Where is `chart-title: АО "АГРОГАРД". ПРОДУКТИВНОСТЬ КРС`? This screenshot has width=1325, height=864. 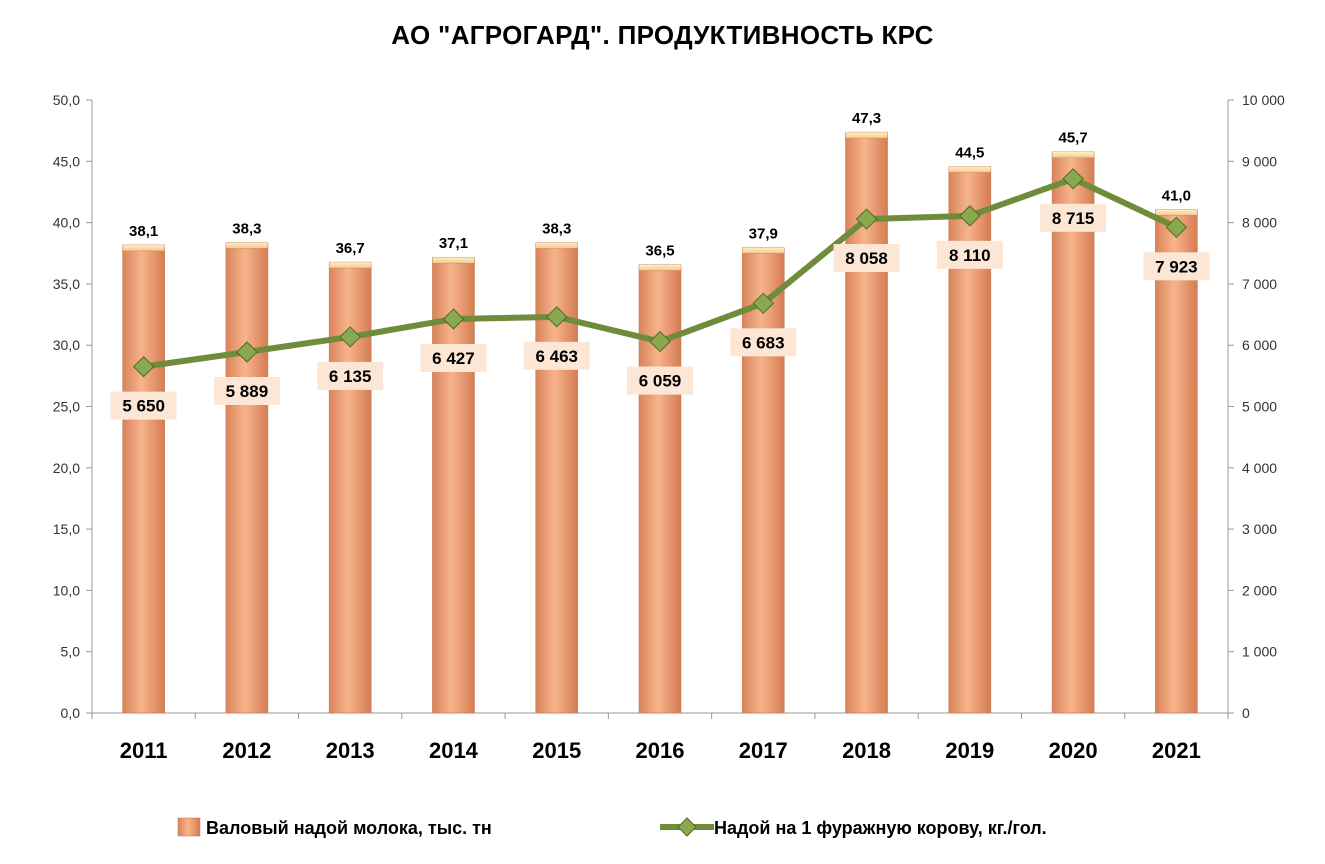
chart-title: АО "АГРОГАРД". ПРОДУКТИВНОСТЬ КРС is located at coordinates (662, 35).